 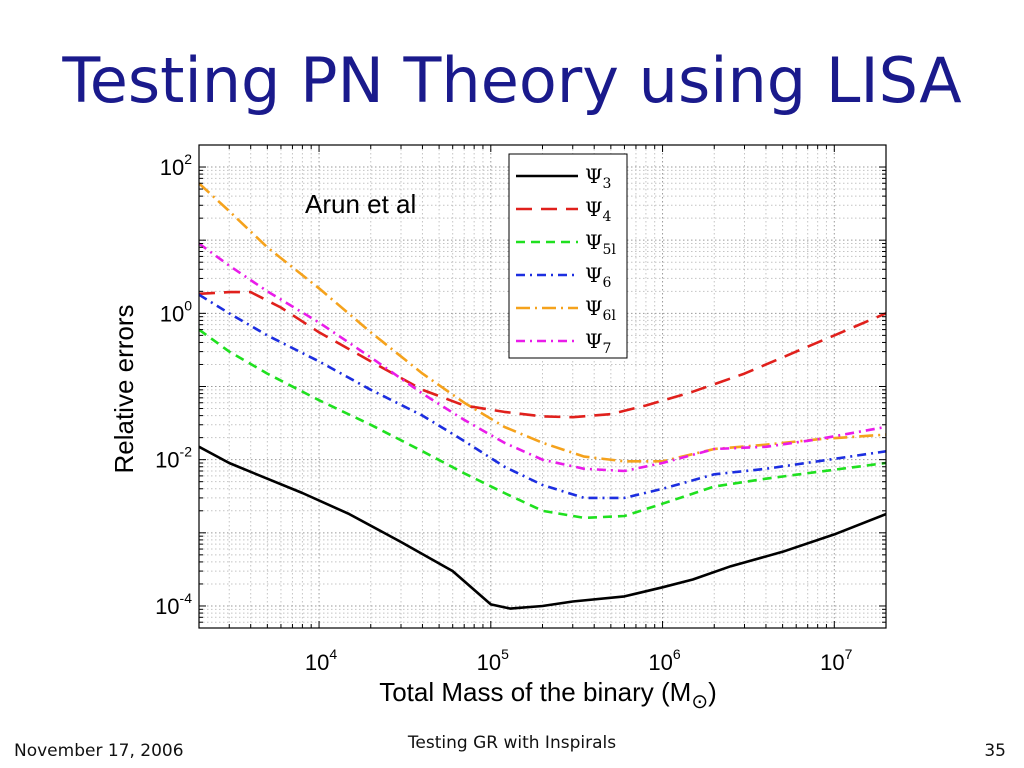 I want to click on x-tick-label: 10⁶, so click(x=664, y=660).